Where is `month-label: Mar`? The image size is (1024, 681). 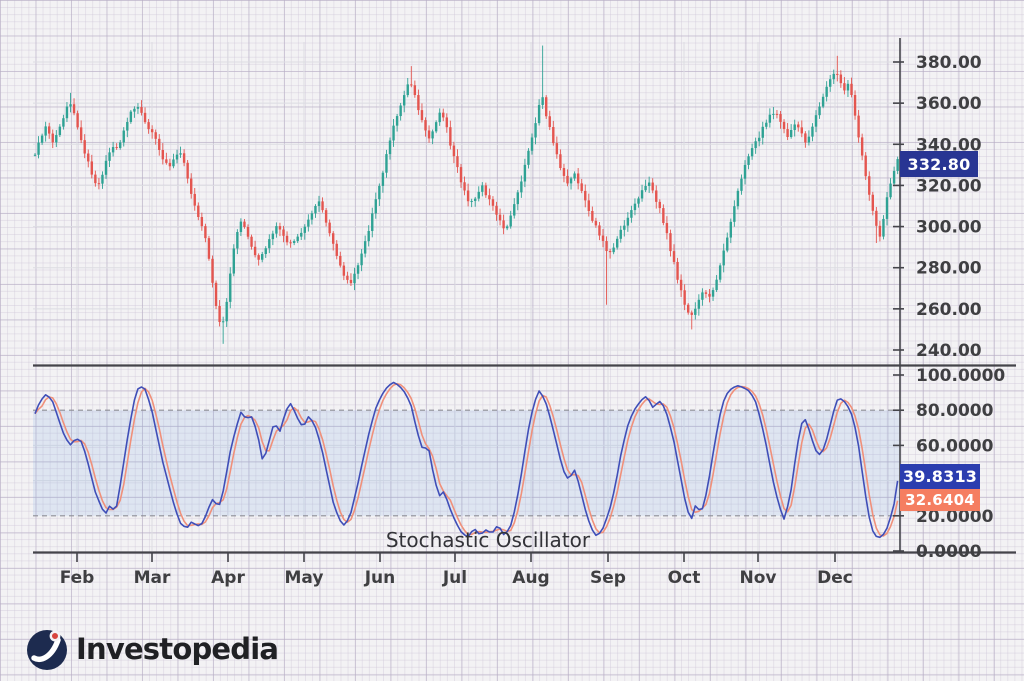 month-label: Mar is located at coordinates (152, 578).